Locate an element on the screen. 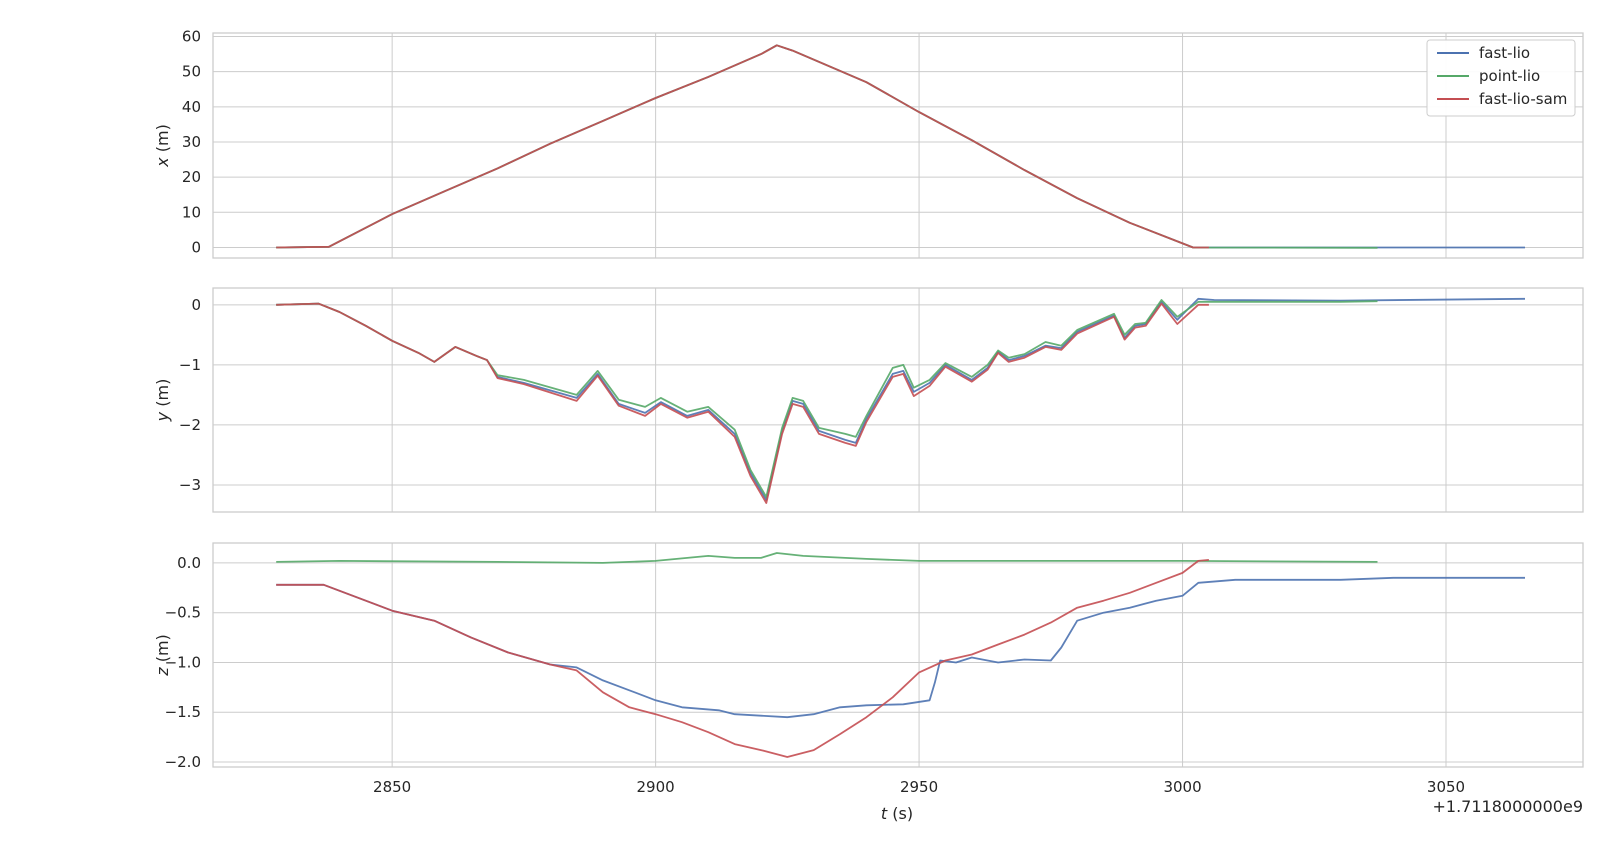  x-offset-label: +1.7118000000e9 is located at coordinates (1508, 806).